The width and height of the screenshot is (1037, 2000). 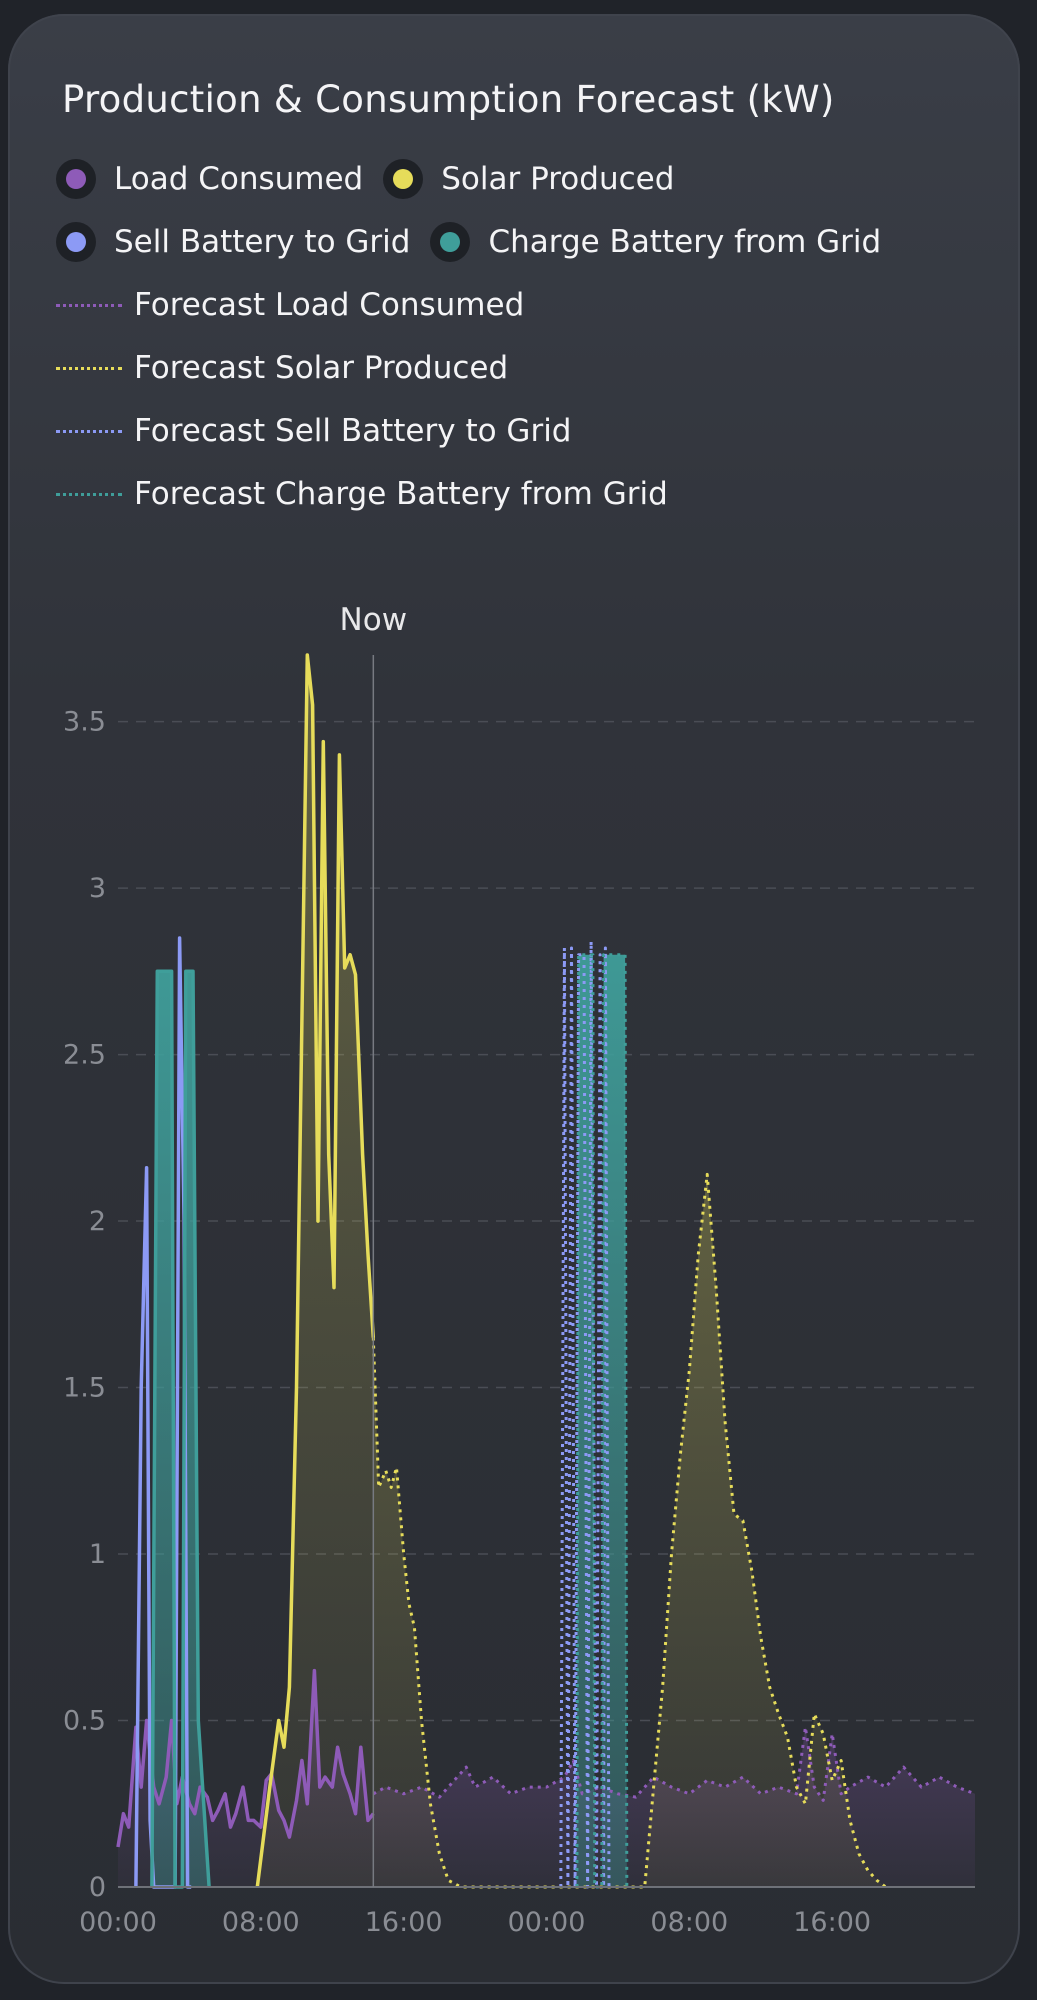 I want to click on y-tick-label: 3.5, so click(x=84, y=722).